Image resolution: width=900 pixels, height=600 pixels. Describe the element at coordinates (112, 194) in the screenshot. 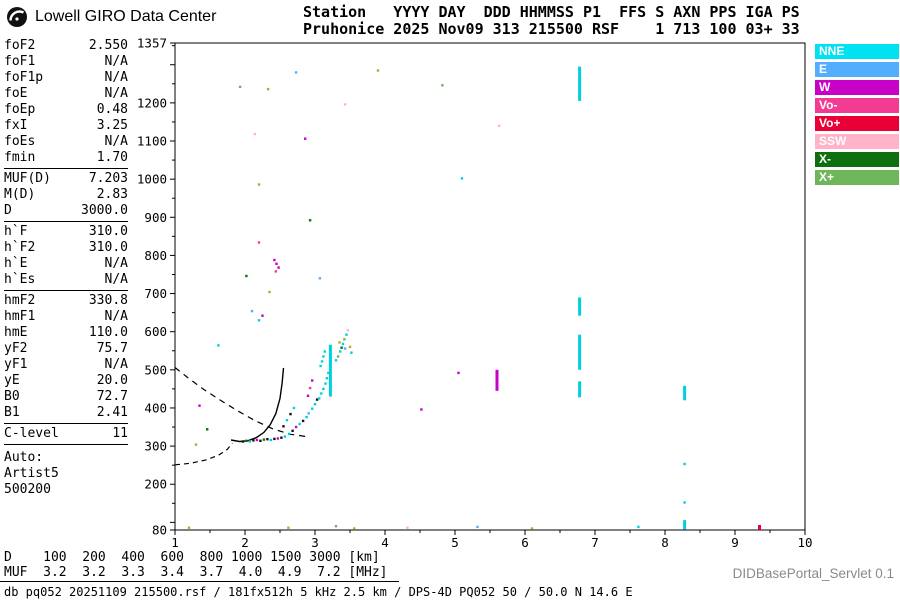

I see `param-value: 2.83` at that location.